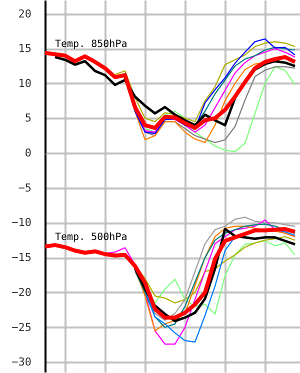  I want to click on y-tick-label: 20, so click(25, 13).